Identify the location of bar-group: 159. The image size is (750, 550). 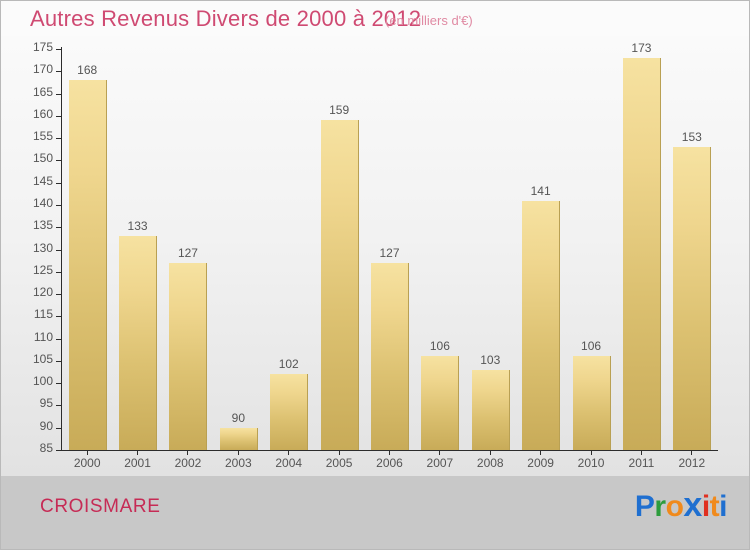
(339, 249).